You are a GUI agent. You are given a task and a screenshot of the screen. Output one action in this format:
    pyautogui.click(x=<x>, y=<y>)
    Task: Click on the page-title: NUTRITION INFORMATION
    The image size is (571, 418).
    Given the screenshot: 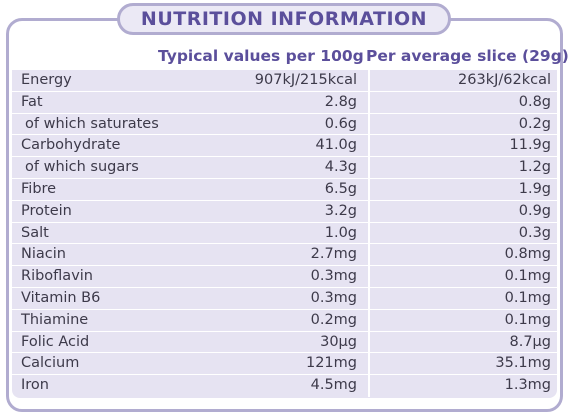 What is the action you would take?
    pyautogui.click(x=284, y=19)
    